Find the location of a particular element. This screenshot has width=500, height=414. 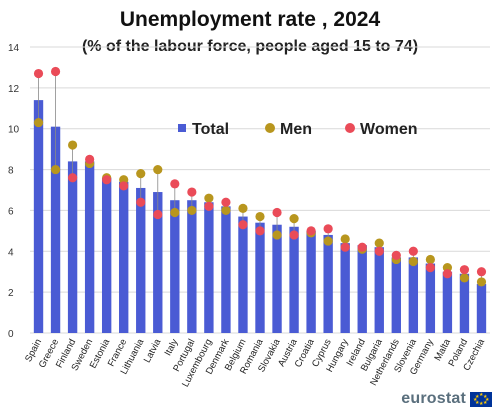

y-tick-label: 8 is located at coordinates (11, 171).